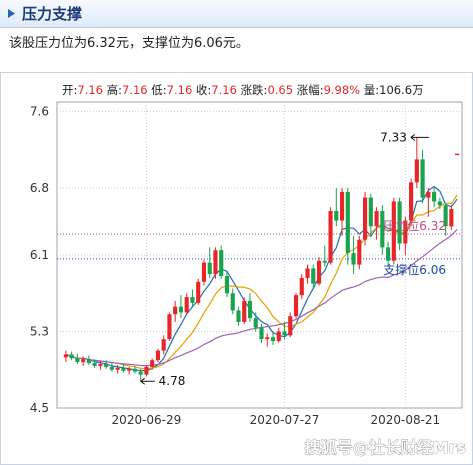 Image resolution: width=473 pixels, height=465 pixels. What do you see at coordinates (203, 90) in the screenshot?
I see `quote-label: 收:` at bounding box center [203, 90].